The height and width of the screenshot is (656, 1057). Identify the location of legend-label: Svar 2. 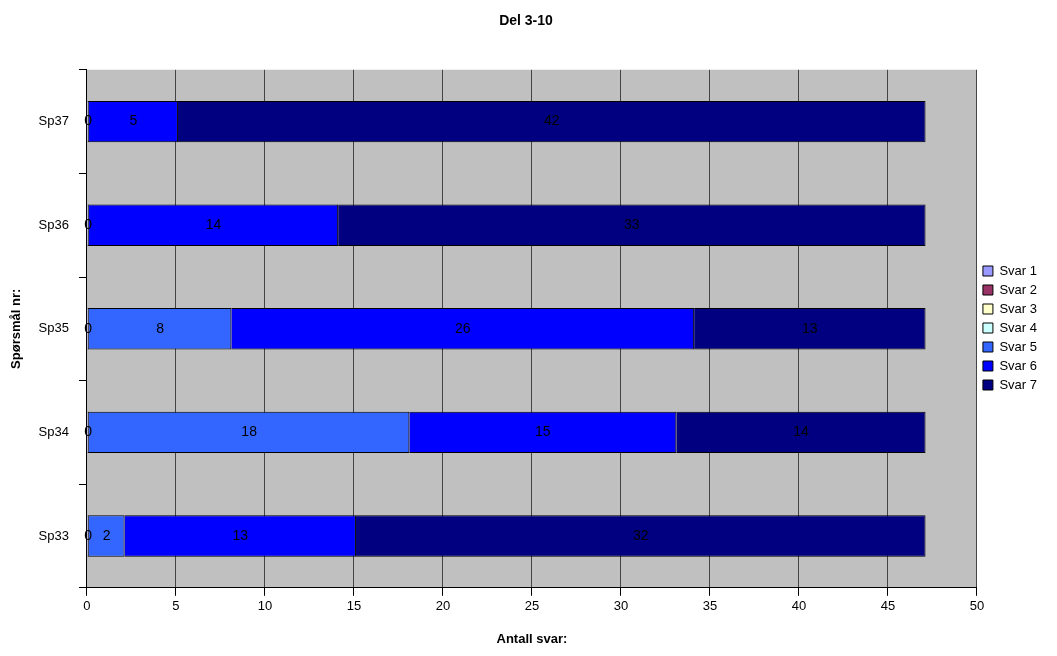
(1018, 289).